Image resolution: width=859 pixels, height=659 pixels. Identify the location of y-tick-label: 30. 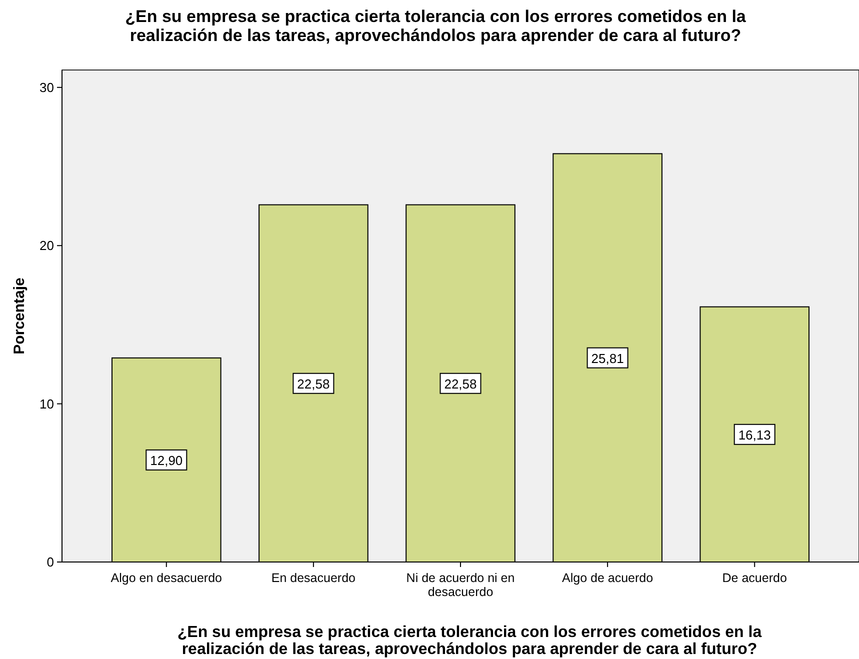
(47, 87).